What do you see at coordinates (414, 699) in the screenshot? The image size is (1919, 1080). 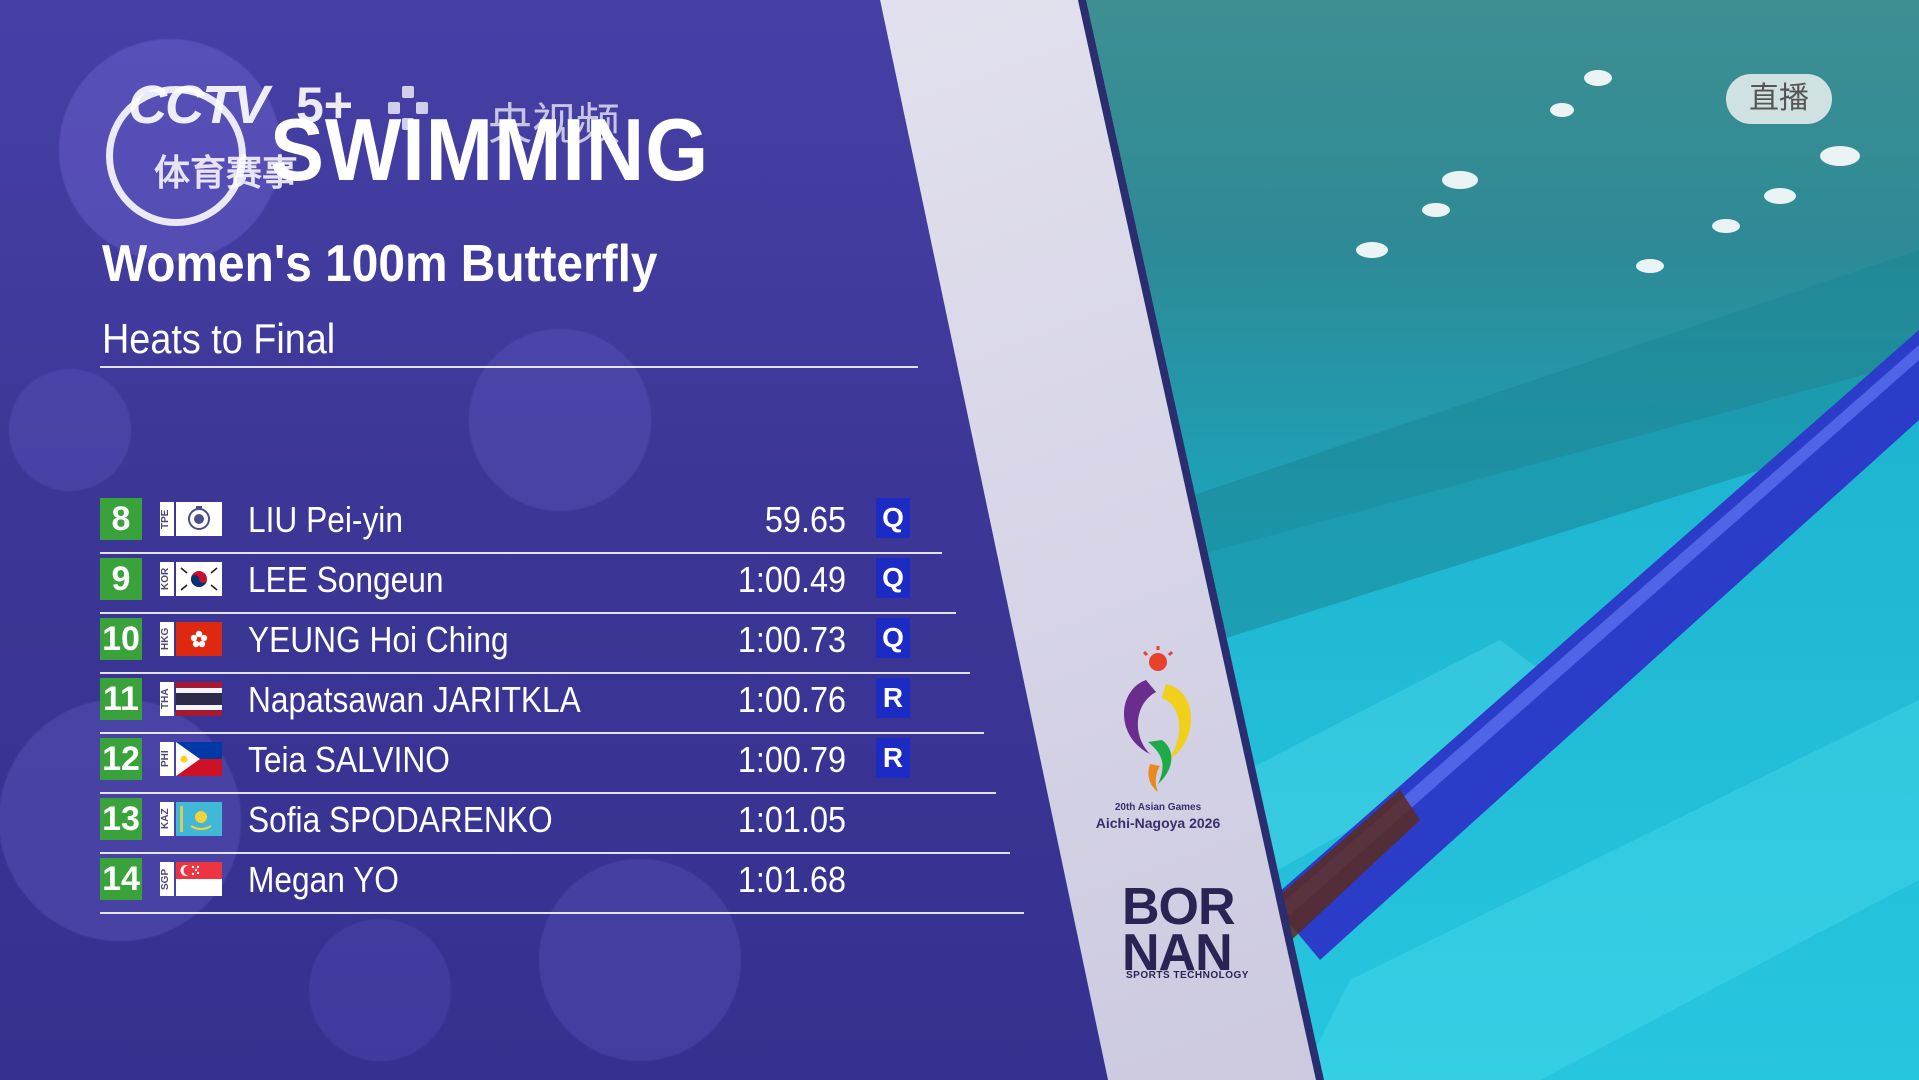 I see `athlete-name: Napatsawan JARITKLA` at bounding box center [414, 699].